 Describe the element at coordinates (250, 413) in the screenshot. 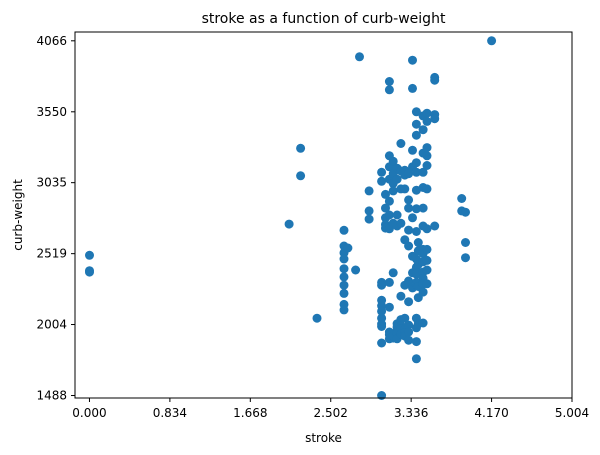

I see `x-tick-label: 1.668` at that location.